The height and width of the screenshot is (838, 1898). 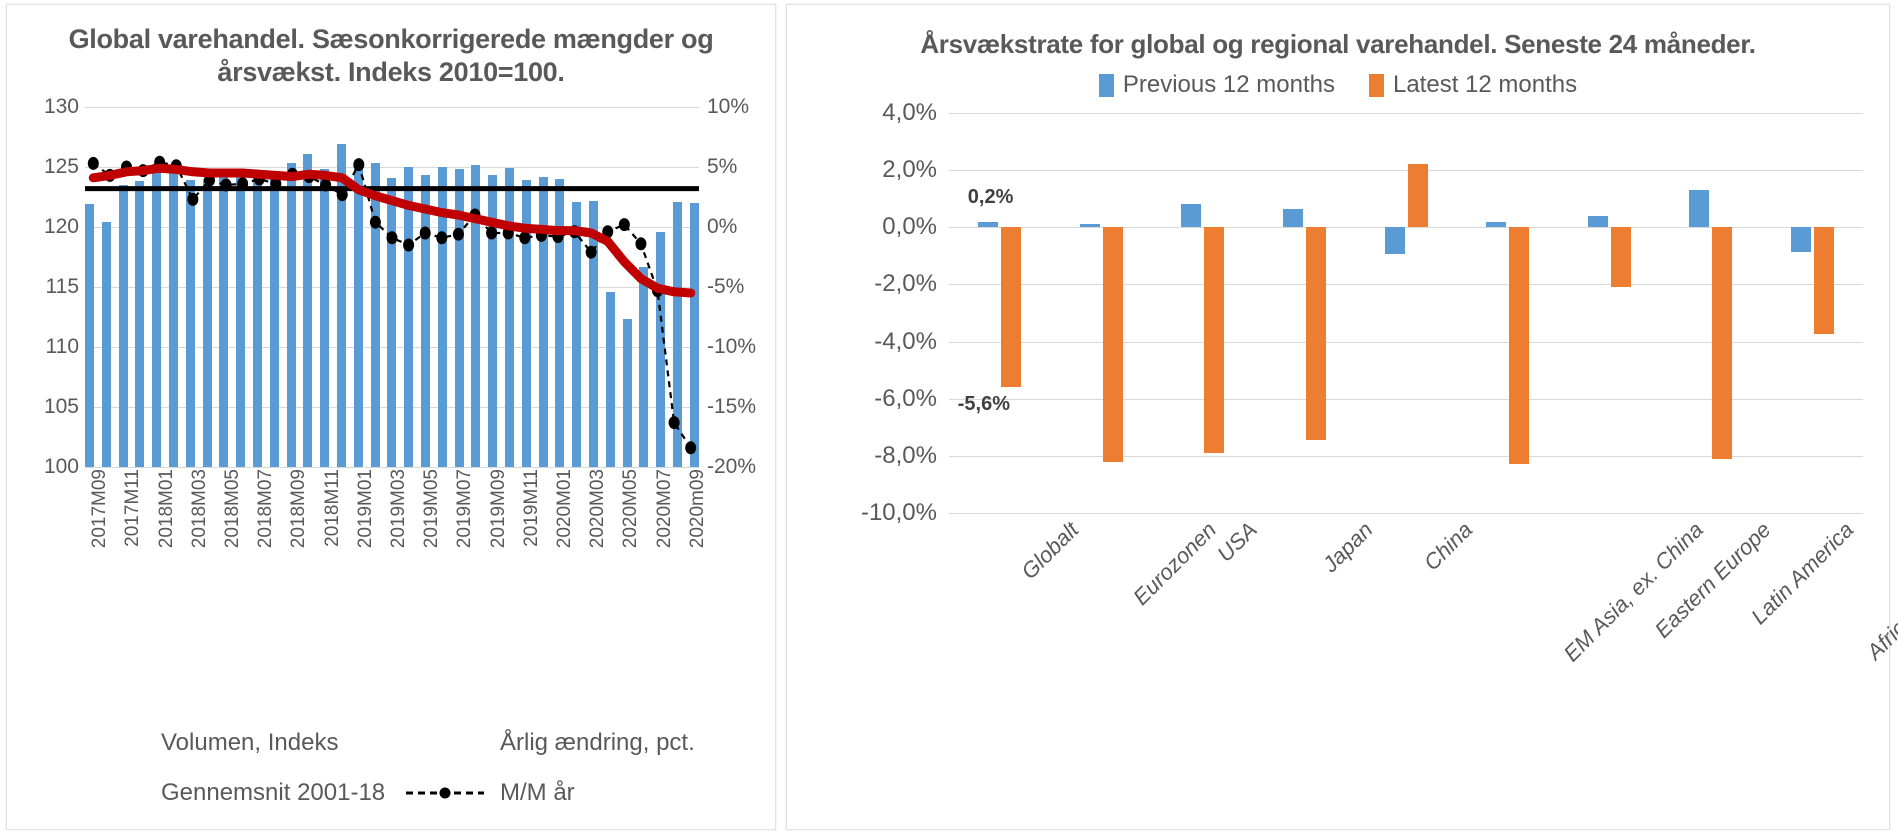 What do you see at coordinates (726, 286) in the screenshot?
I see `y-axis-tick-right: -5%` at bounding box center [726, 286].